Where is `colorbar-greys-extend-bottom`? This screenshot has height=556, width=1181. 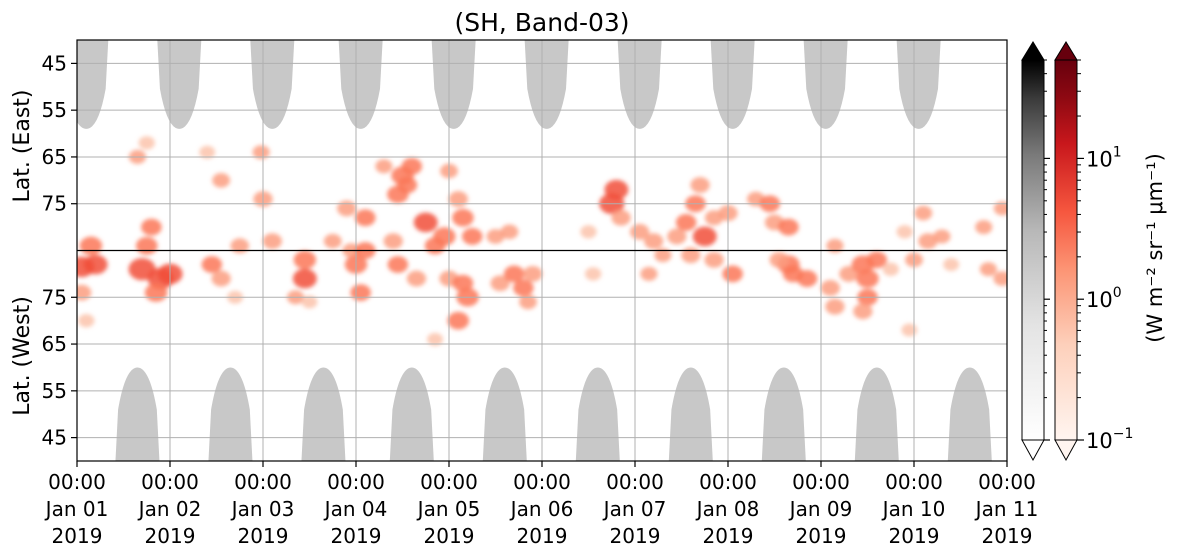
colorbar-greys-extend-bottom is located at coordinates (1033, 450).